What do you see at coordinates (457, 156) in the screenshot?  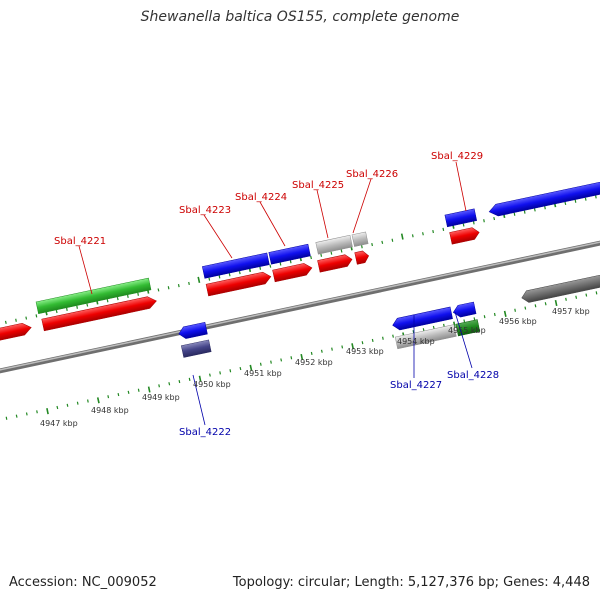 I see `label-sbal-4229: Sbal_4229` at bounding box center [457, 156].